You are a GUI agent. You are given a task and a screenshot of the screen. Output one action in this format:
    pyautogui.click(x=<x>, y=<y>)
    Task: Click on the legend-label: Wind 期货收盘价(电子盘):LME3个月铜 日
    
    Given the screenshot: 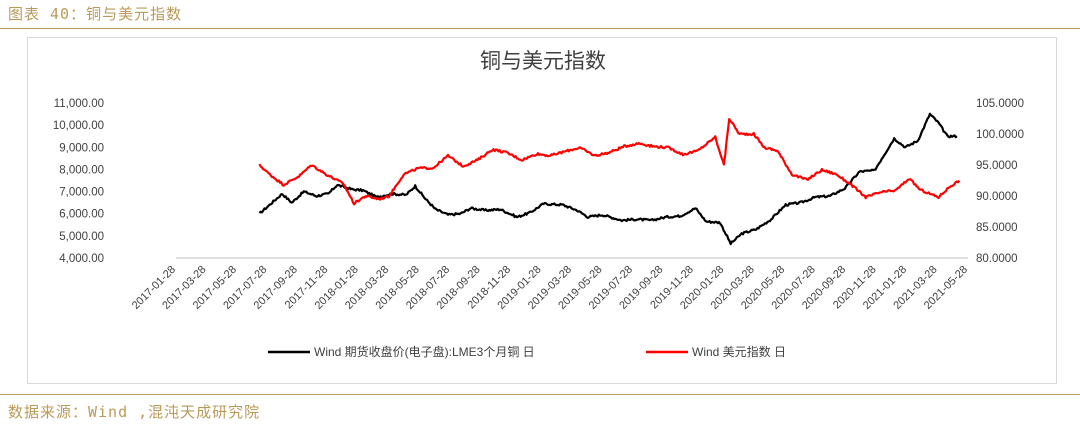 What is the action you would take?
    pyautogui.click(x=424, y=351)
    